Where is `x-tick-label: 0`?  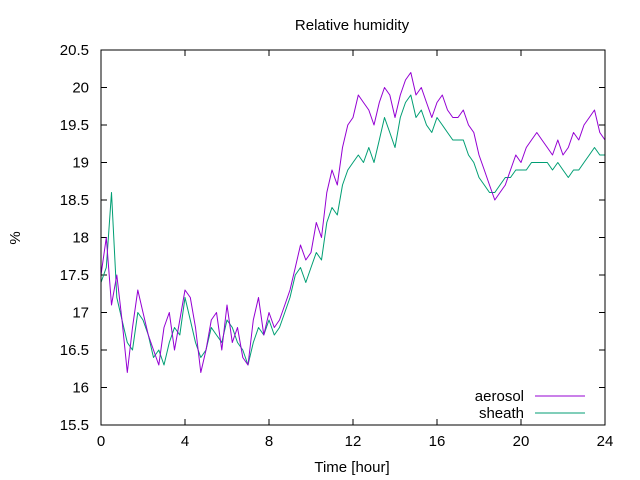
x-tick-label: 0 is located at coordinates (101, 441).